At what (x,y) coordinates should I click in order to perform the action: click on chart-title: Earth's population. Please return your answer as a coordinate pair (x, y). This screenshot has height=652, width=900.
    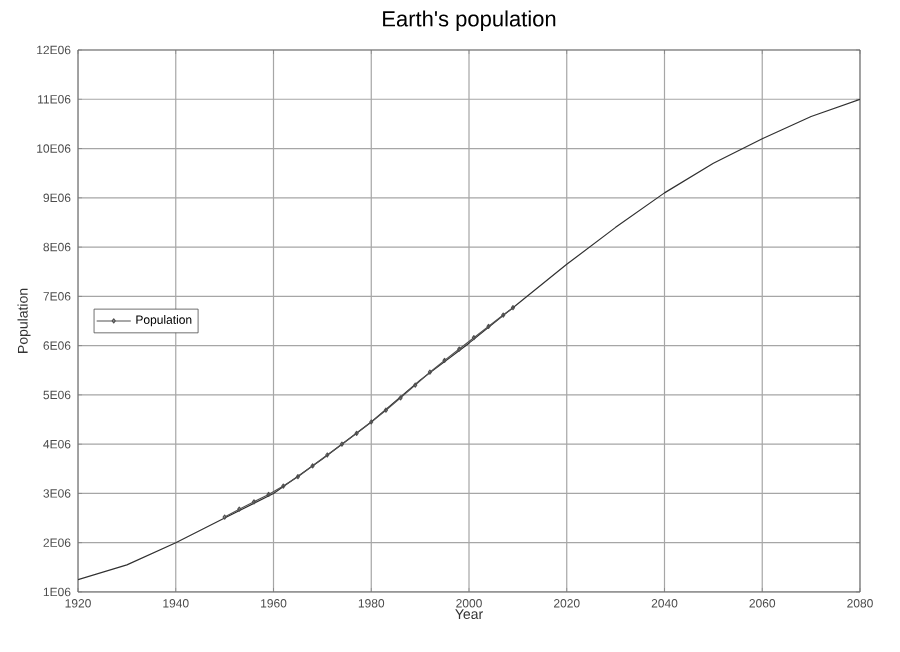
    Looking at the image, I should click on (469, 20).